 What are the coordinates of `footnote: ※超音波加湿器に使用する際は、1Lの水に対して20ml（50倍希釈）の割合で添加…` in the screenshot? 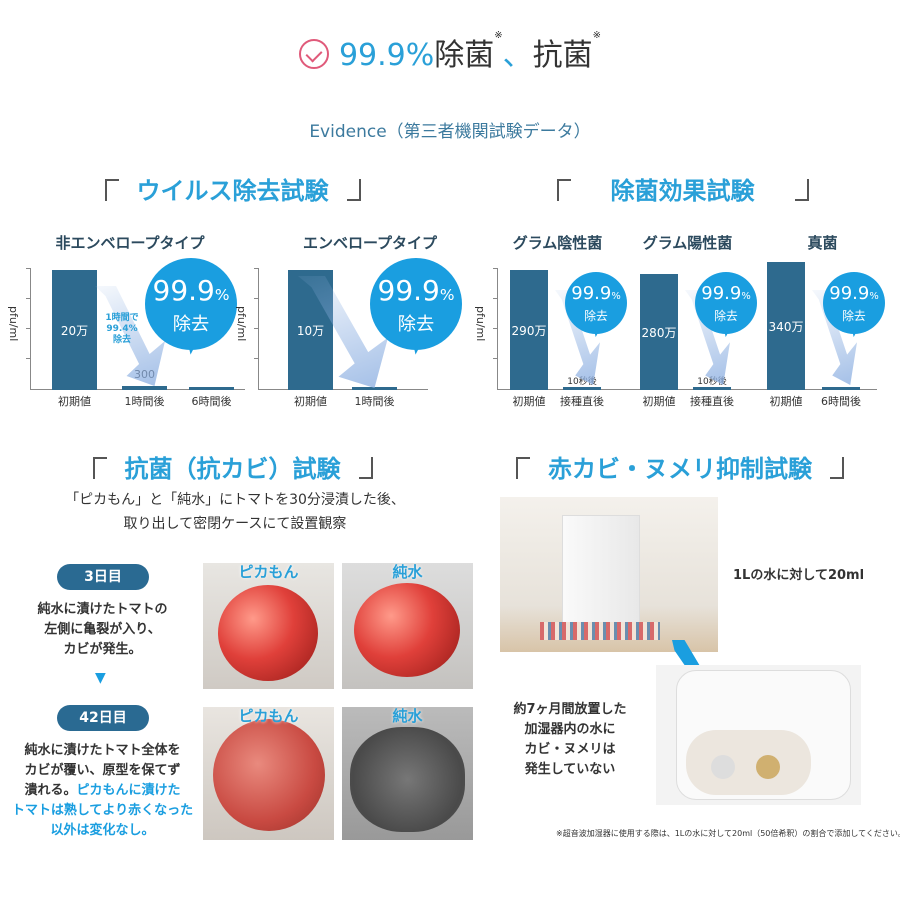 It's located at (728, 833).